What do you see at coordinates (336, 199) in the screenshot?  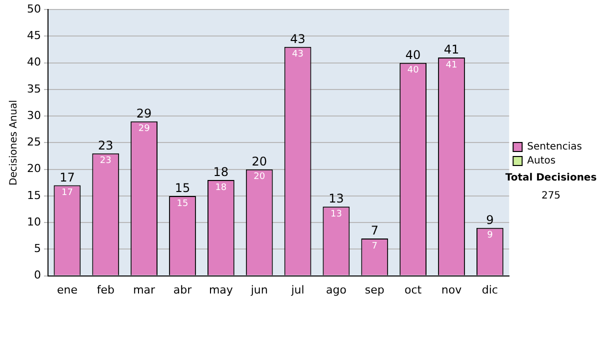 I see `total-label: 13` at bounding box center [336, 199].